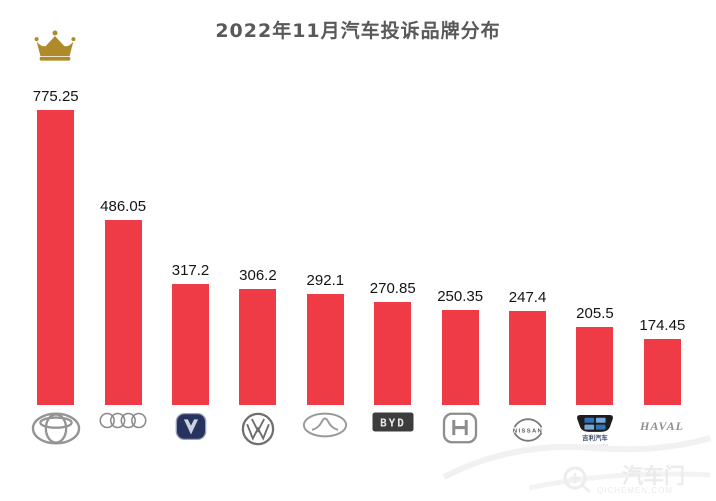 The width and height of the screenshot is (716, 501). I want to click on bar-honda, so click(460, 357).